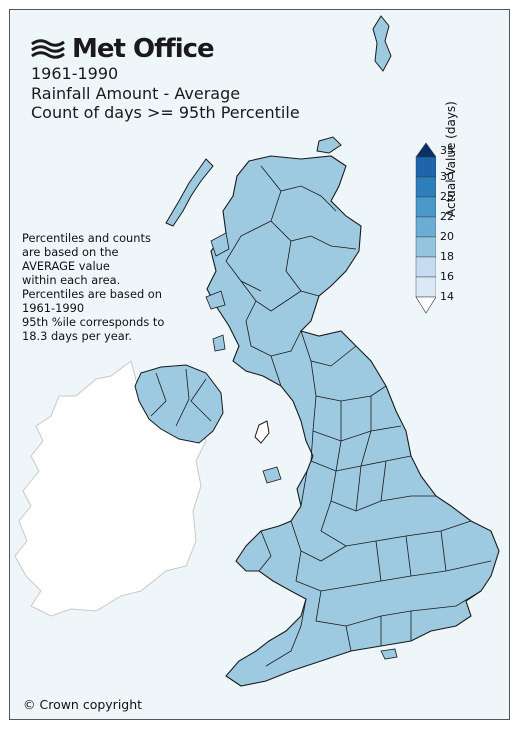  Describe the element at coordinates (77, 336) in the screenshot. I see `note-line: 18.3 days per year.` at that location.